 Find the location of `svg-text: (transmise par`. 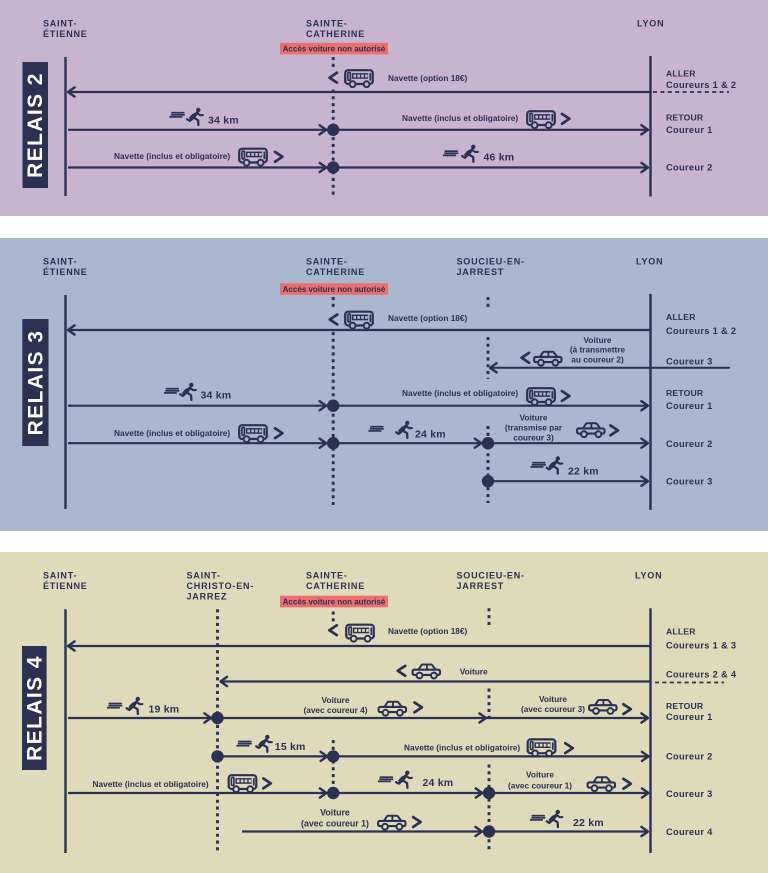

svg-text: (transmise par is located at coordinates (534, 428).